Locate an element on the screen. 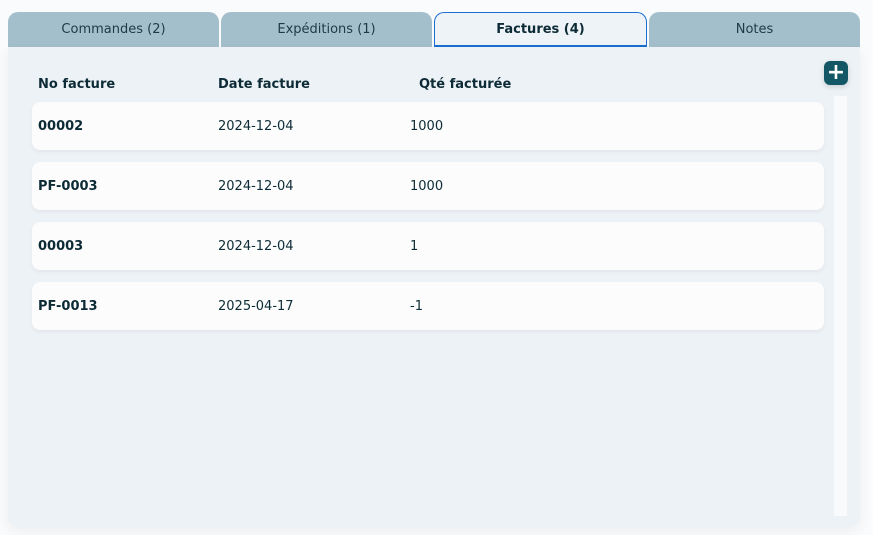 This screenshot has height=535, width=873. table-row: PF-0003 2024-12-04 1000 is located at coordinates (428, 186).